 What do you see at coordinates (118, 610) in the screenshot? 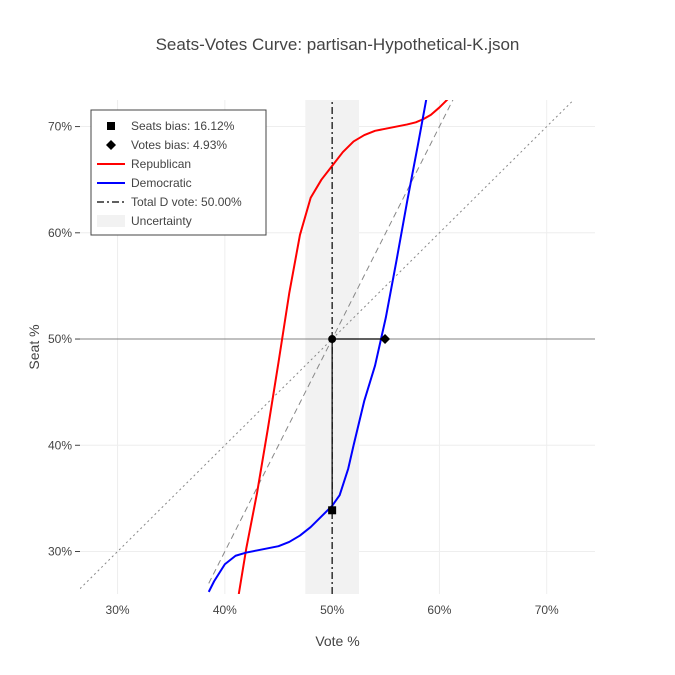
I see `x-tick-label: 30%` at bounding box center [118, 610].